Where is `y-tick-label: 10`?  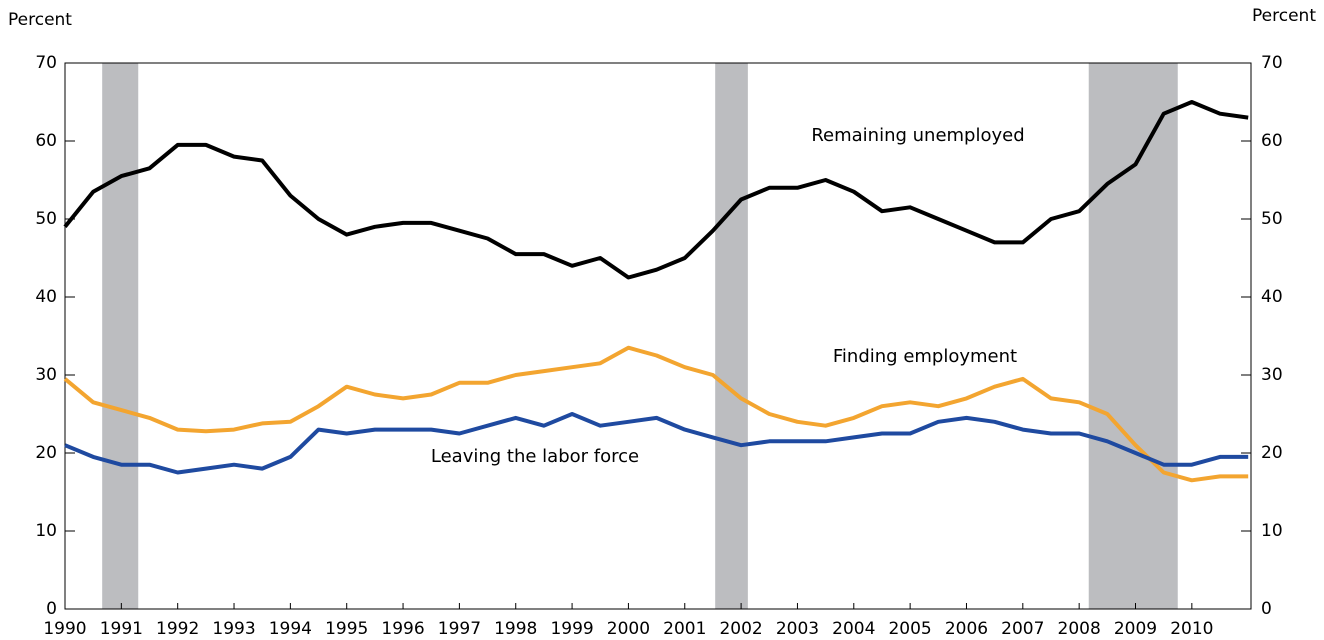 y-tick-label: 10 is located at coordinates (46, 531).